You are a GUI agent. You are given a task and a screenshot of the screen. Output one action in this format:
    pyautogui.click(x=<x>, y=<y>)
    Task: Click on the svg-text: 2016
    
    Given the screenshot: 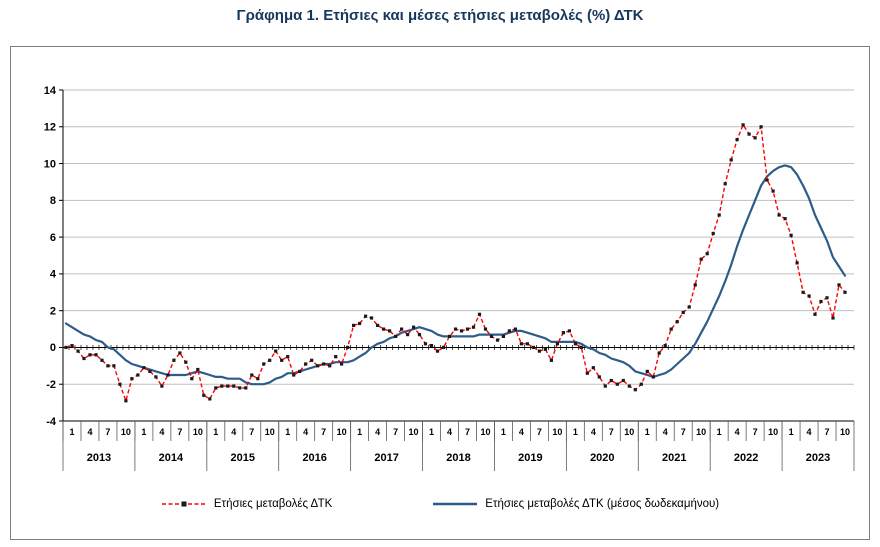 What is the action you would take?
    pyautogui.click(x=314, y=458)
    